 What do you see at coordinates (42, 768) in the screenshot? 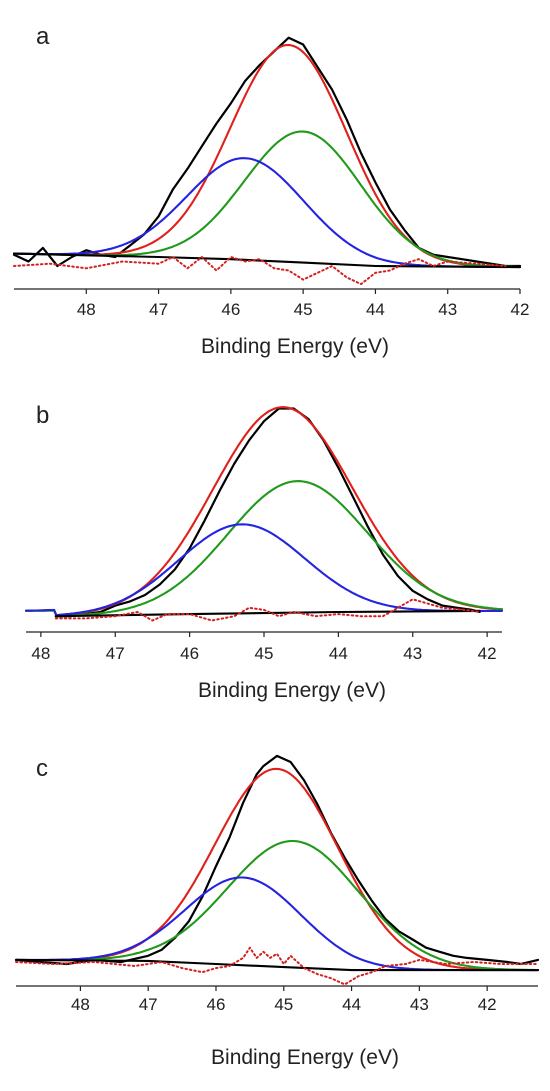
I see `panel-label: c` at bounding box center [42, 768].